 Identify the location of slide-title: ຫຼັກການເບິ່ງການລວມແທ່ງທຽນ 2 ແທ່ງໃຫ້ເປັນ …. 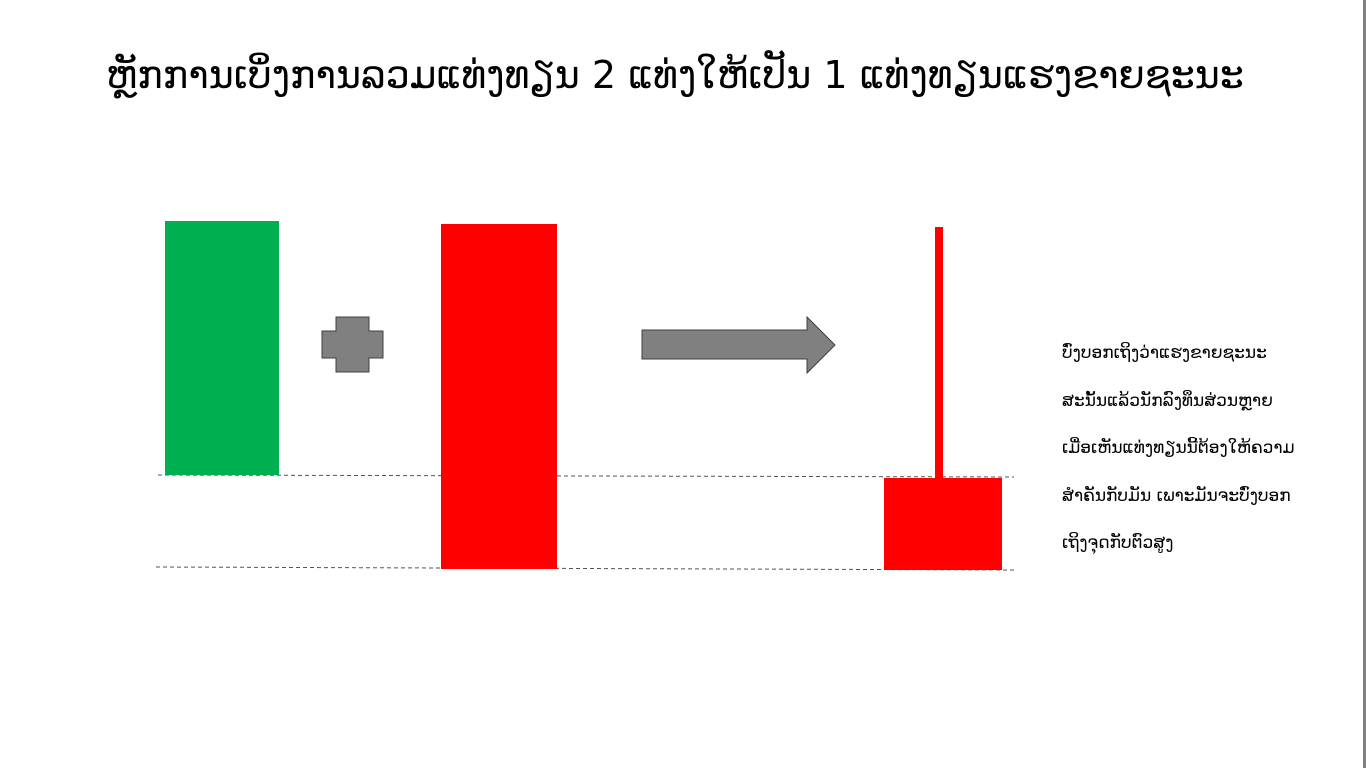
(675, 75).